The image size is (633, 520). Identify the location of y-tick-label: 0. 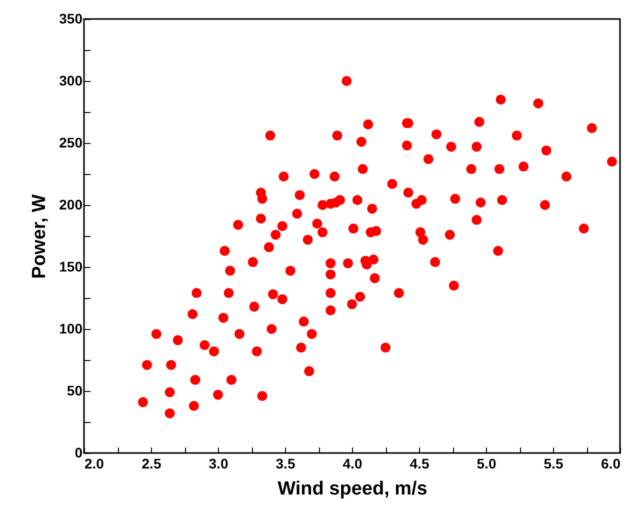
(78, 452).